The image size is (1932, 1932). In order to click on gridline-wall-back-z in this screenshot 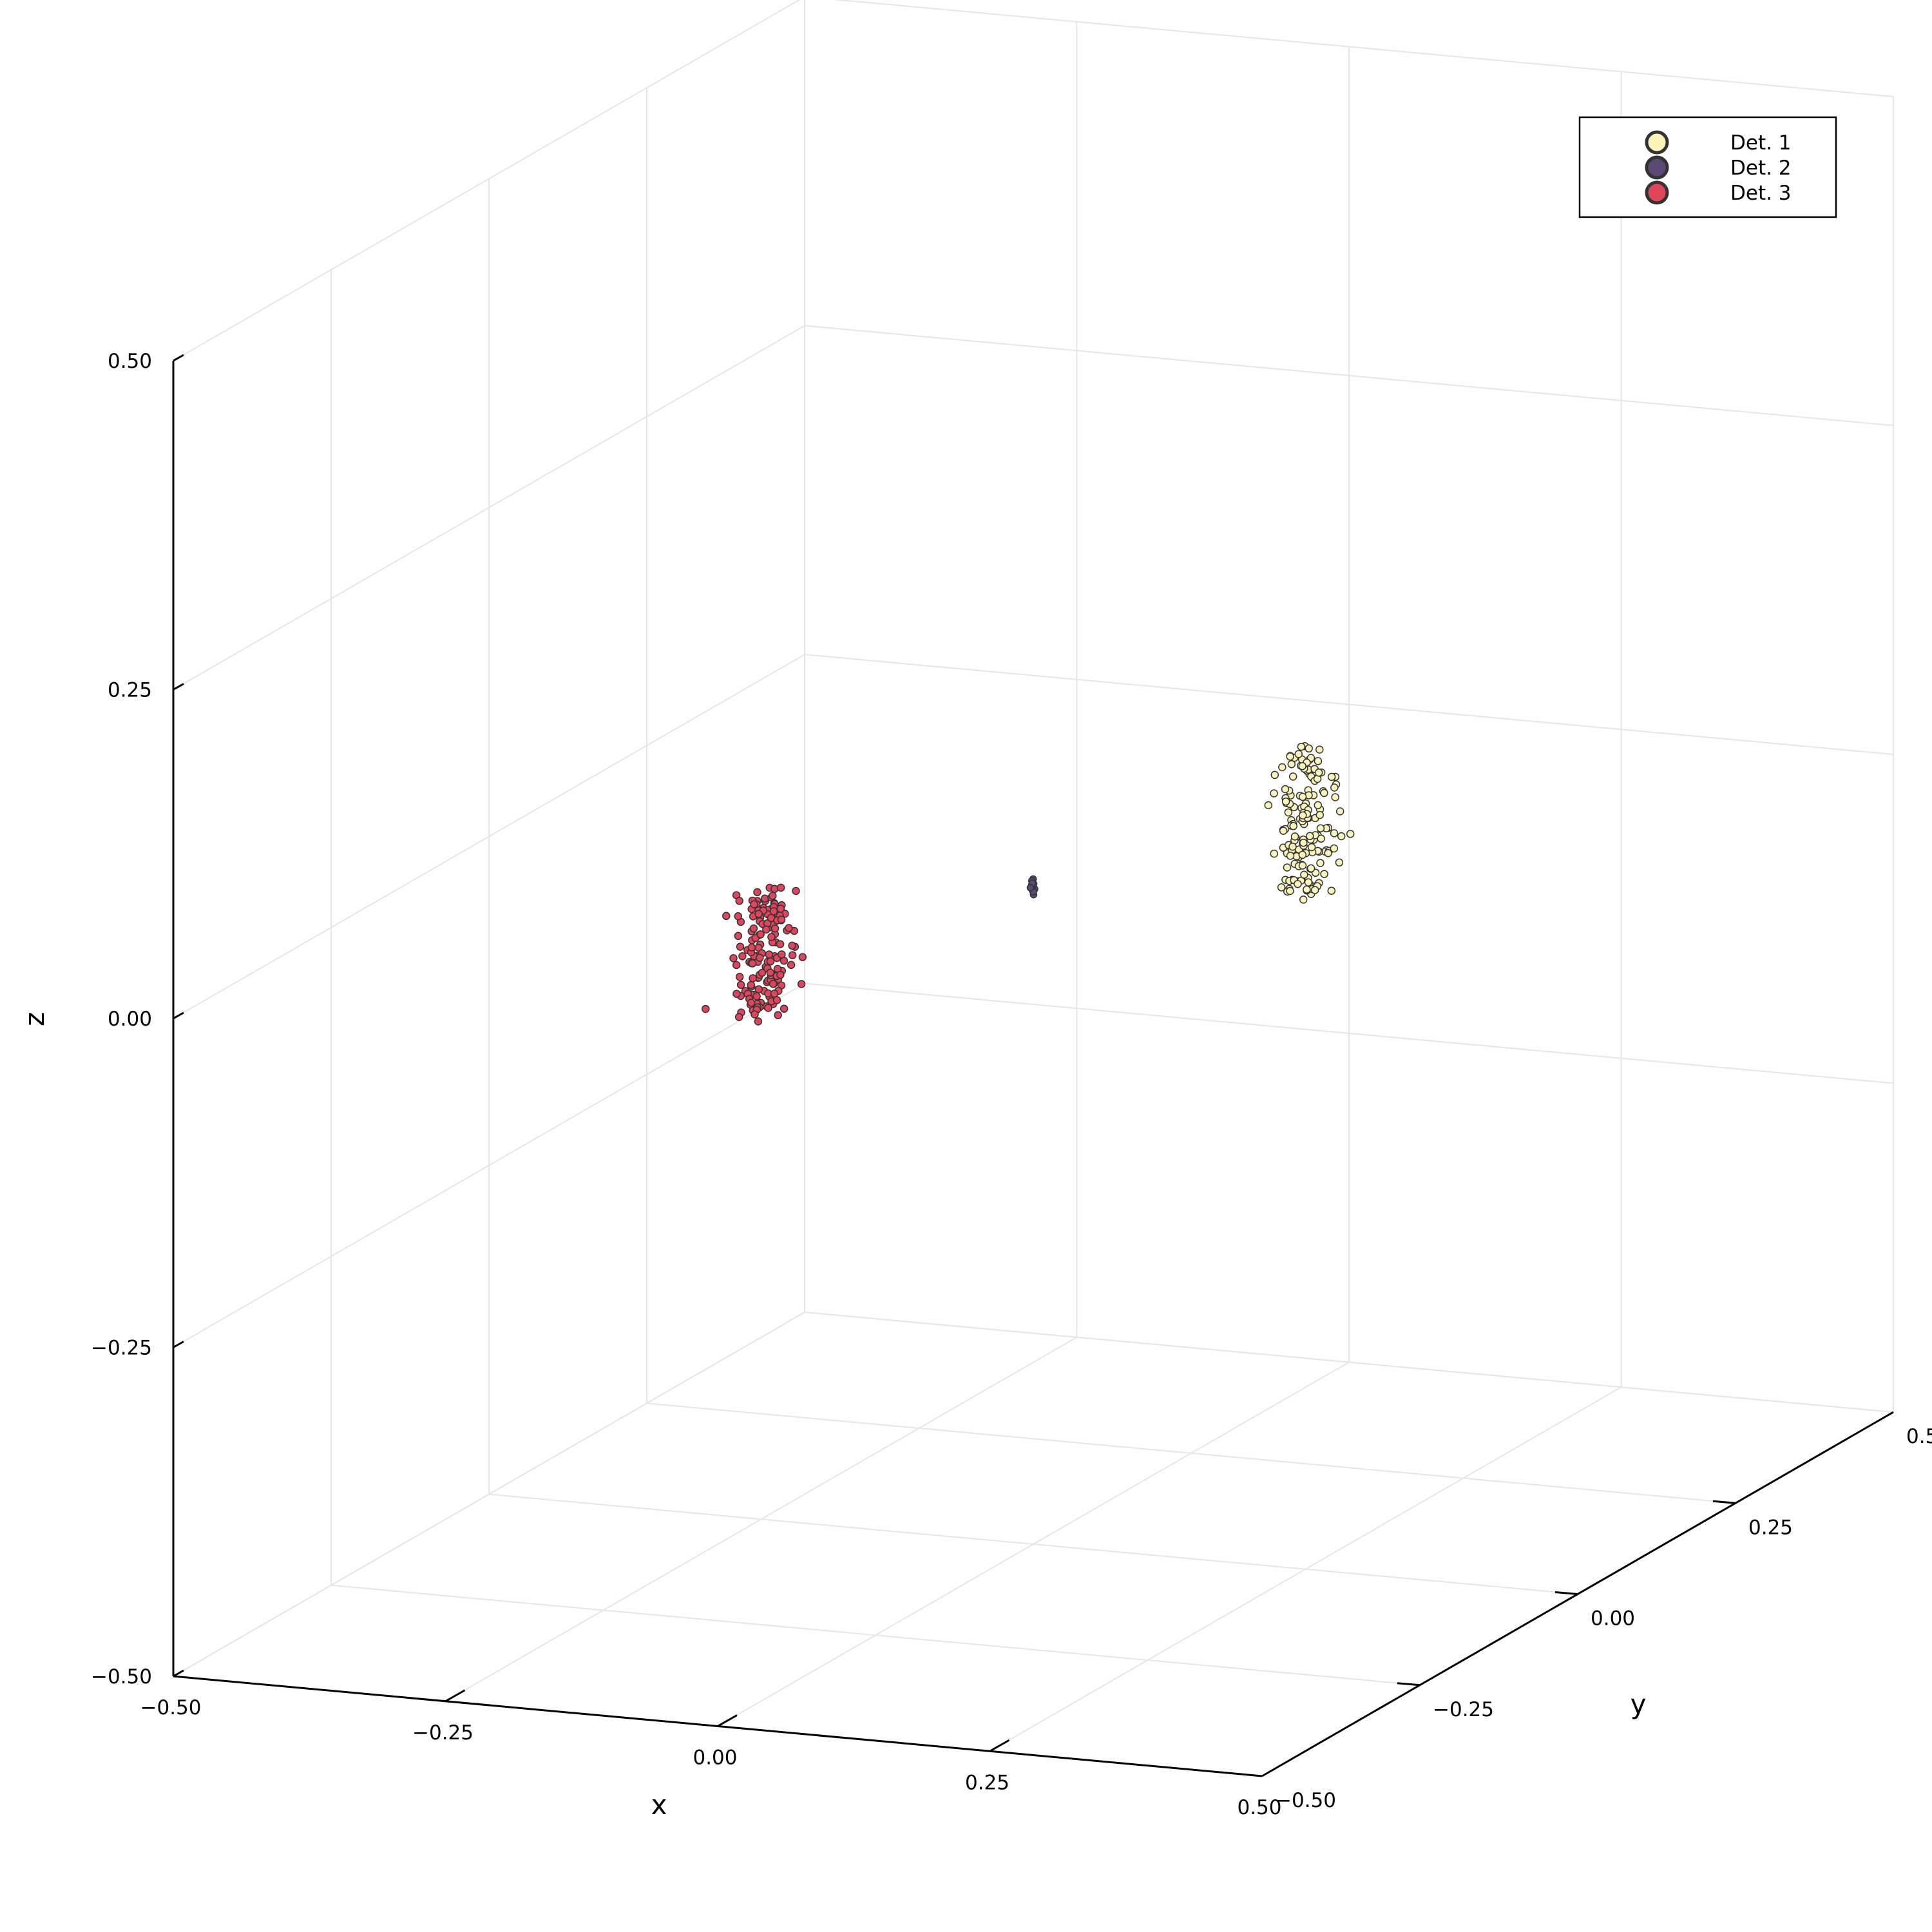, I will do `click(1349, 704)`.